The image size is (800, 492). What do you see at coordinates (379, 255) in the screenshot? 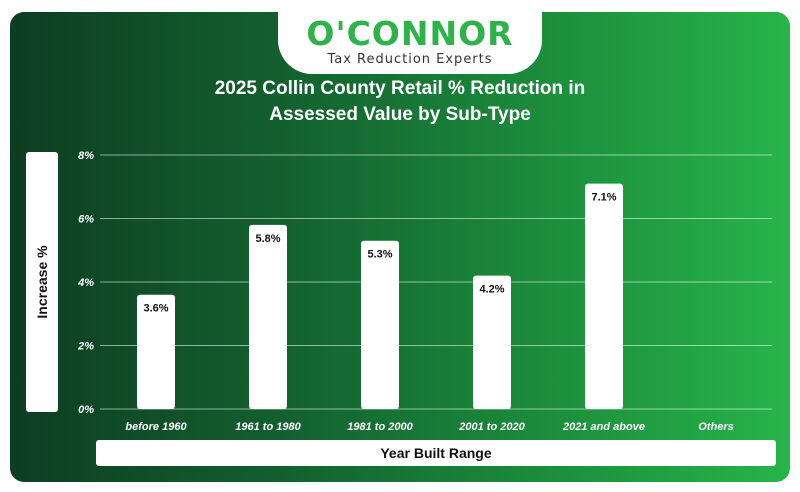
I see `data-label: 5.3%` at bounding box center [379, 255].